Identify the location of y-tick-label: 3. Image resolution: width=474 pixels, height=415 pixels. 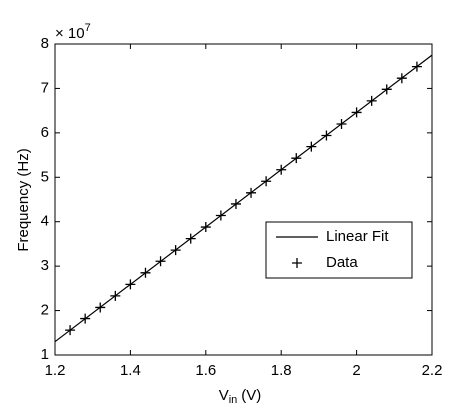
(45, 265).